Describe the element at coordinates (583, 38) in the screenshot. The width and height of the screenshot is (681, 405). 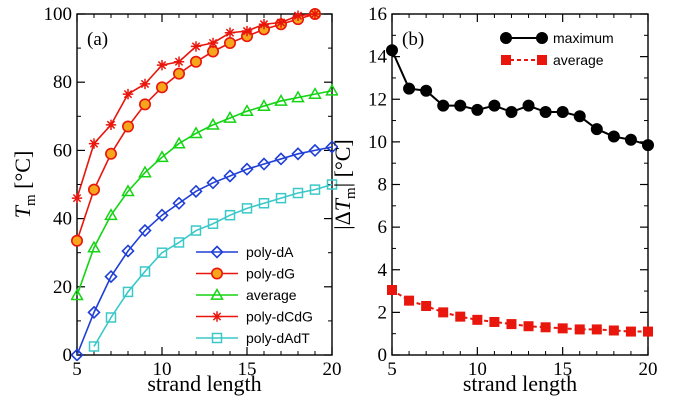
I see `legend-label: maximum` at that location.